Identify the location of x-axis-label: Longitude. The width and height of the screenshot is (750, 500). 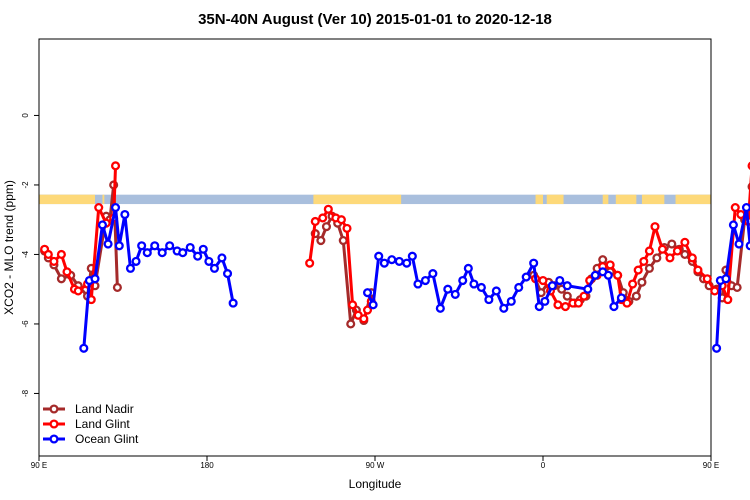
(375, 484).